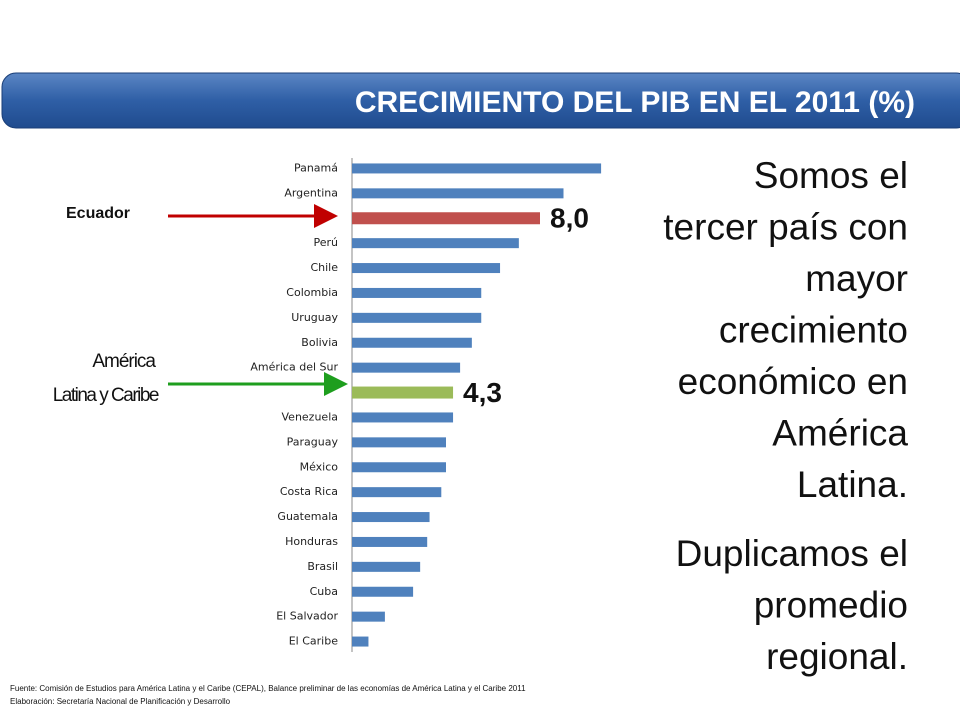 This screenshot has height=720, width=960. Describe the element at coordinates (831, 604) in the screenshot. I see `body-text: promedio` at that location.